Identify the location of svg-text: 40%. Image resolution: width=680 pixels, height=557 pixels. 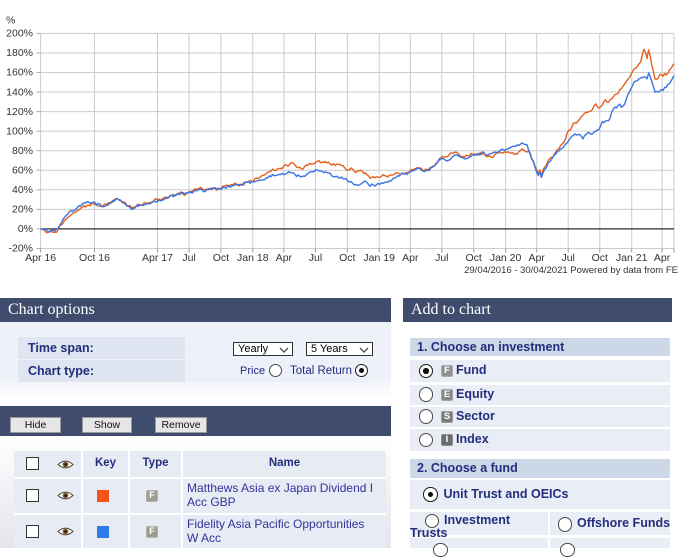
(22, 190).